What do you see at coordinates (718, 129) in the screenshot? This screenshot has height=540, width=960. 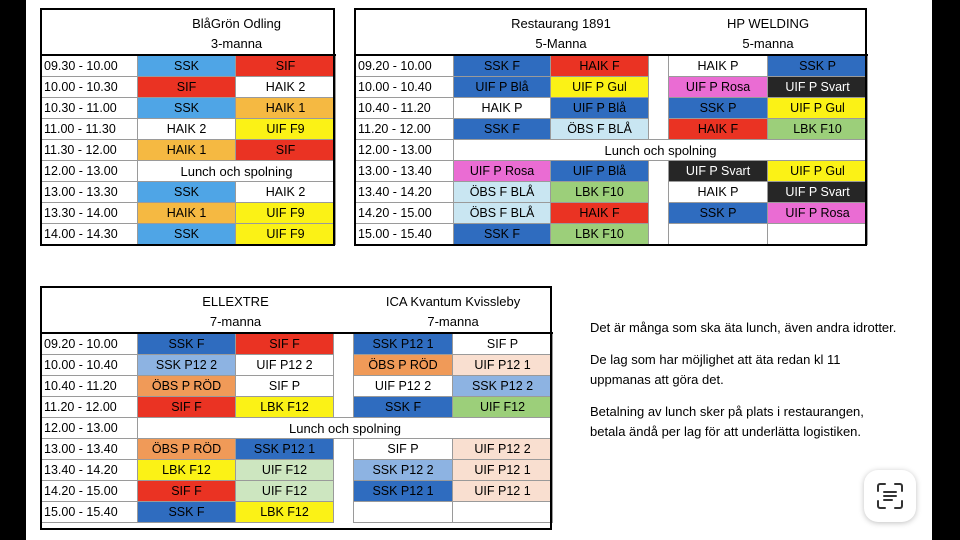 I see `team-slot: HAIK F` at bounding box center [718, 129].